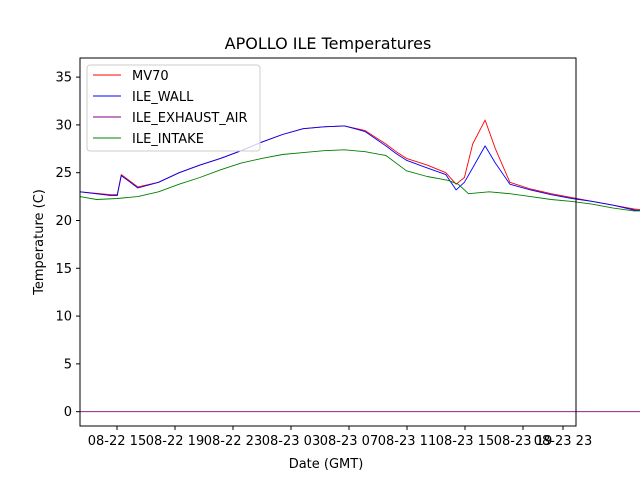  Describe the element at coordinates (328, 43) in the screenshot. I see `chart-title: APOLLO ILE Temperatures` at that location.